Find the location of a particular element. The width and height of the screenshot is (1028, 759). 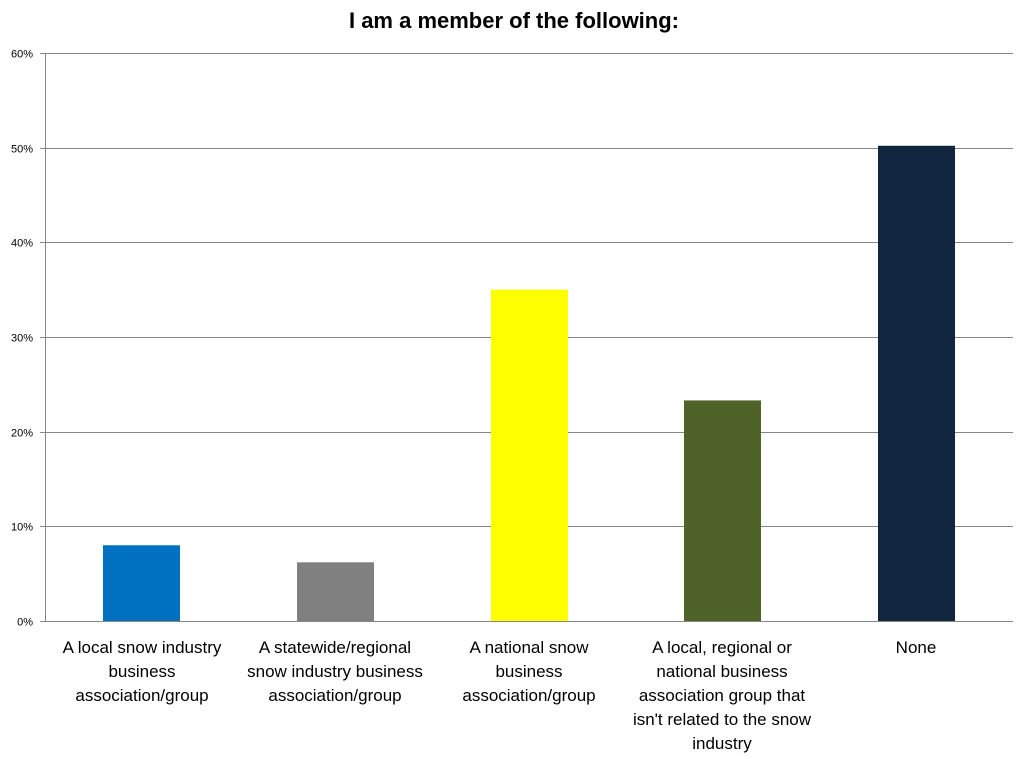

category-label-none: None is located at coordinates (916, 647).